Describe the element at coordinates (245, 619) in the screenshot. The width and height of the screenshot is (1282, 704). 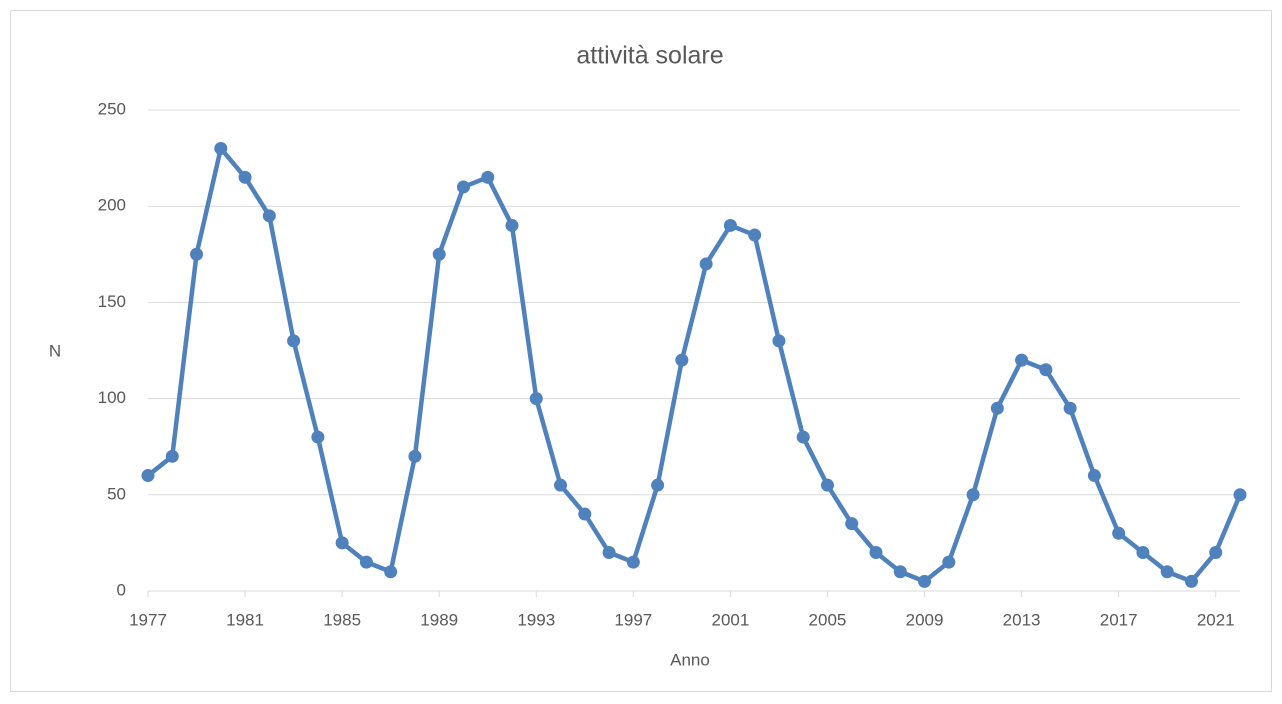
I see `x-tick-label: 1981` at that location.